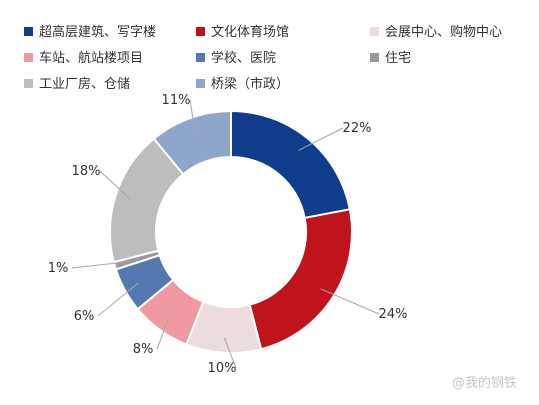 The image size is (539, 405). I want to click on slice-percentage-label: 11%, so click(176, 100).